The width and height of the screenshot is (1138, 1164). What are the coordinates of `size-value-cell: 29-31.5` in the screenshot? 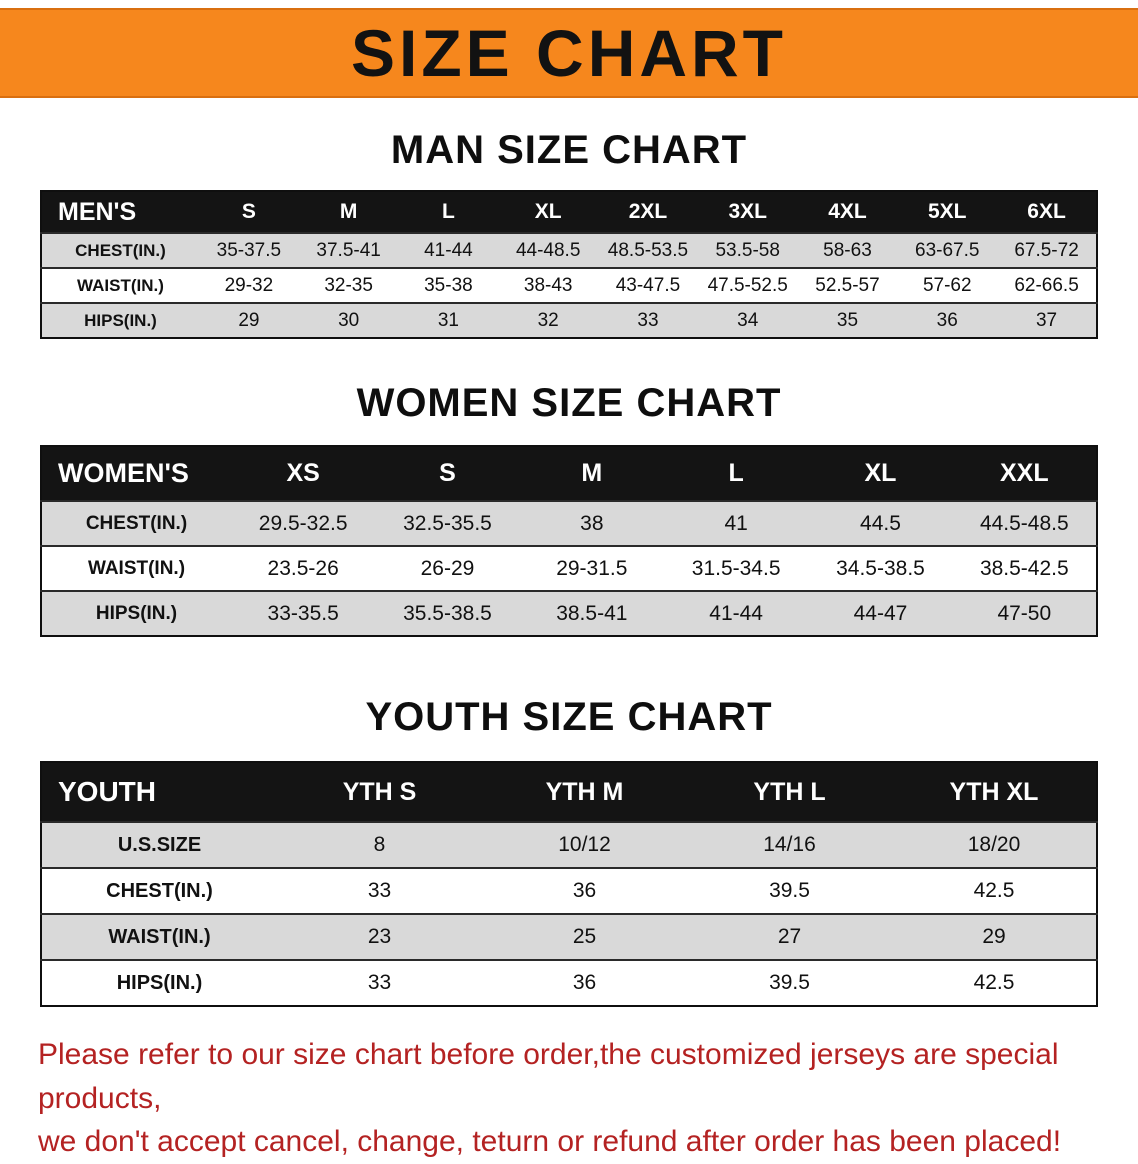 It's located at (591, 568).